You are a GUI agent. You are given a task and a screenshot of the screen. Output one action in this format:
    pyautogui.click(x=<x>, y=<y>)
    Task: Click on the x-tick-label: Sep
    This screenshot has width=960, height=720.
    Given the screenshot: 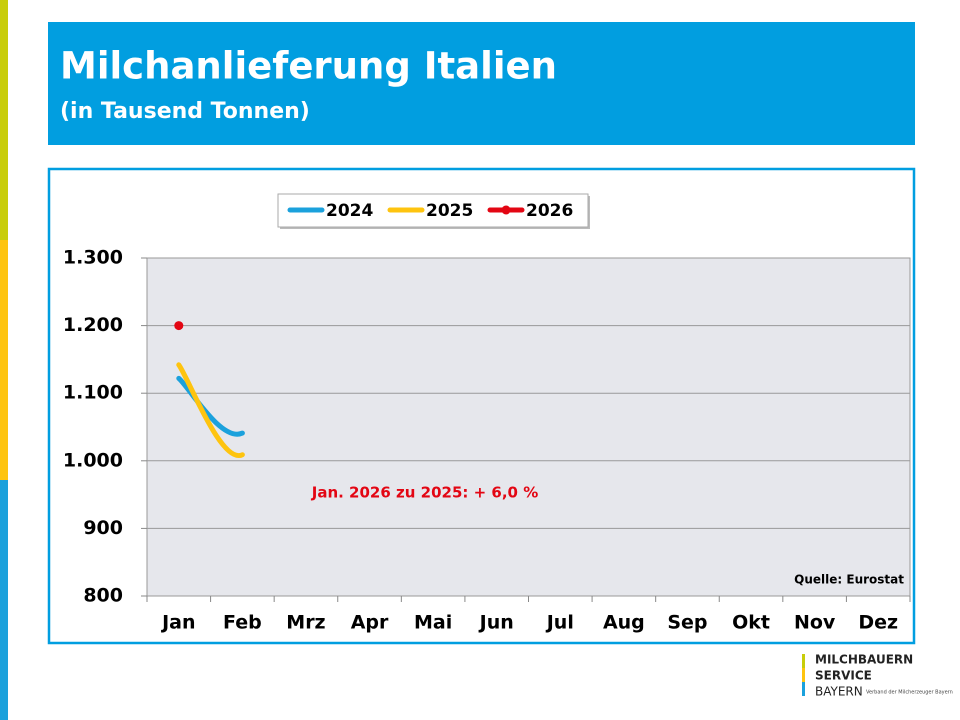 What is the action you would take?
    pyautogui.click(x=687, y=623)
    